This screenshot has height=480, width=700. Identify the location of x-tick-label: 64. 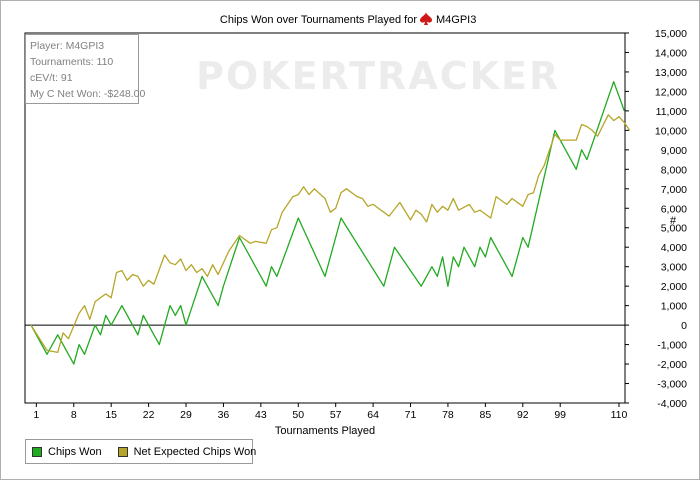
(373, 415).